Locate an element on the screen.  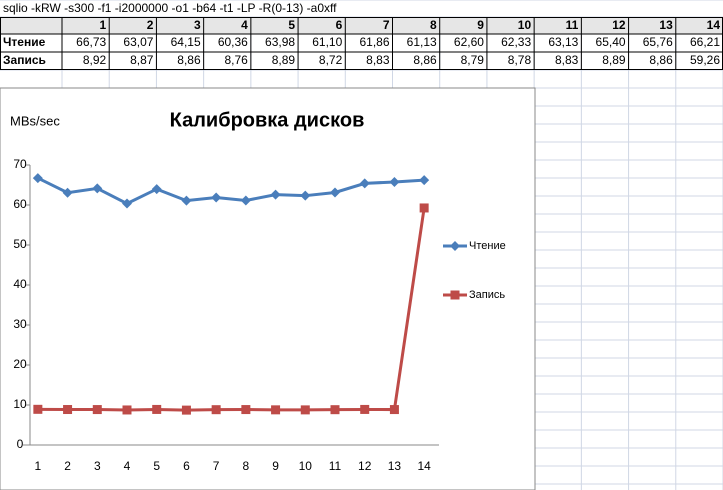
x-tick-label: 13 is located at coordinates (395, 466).